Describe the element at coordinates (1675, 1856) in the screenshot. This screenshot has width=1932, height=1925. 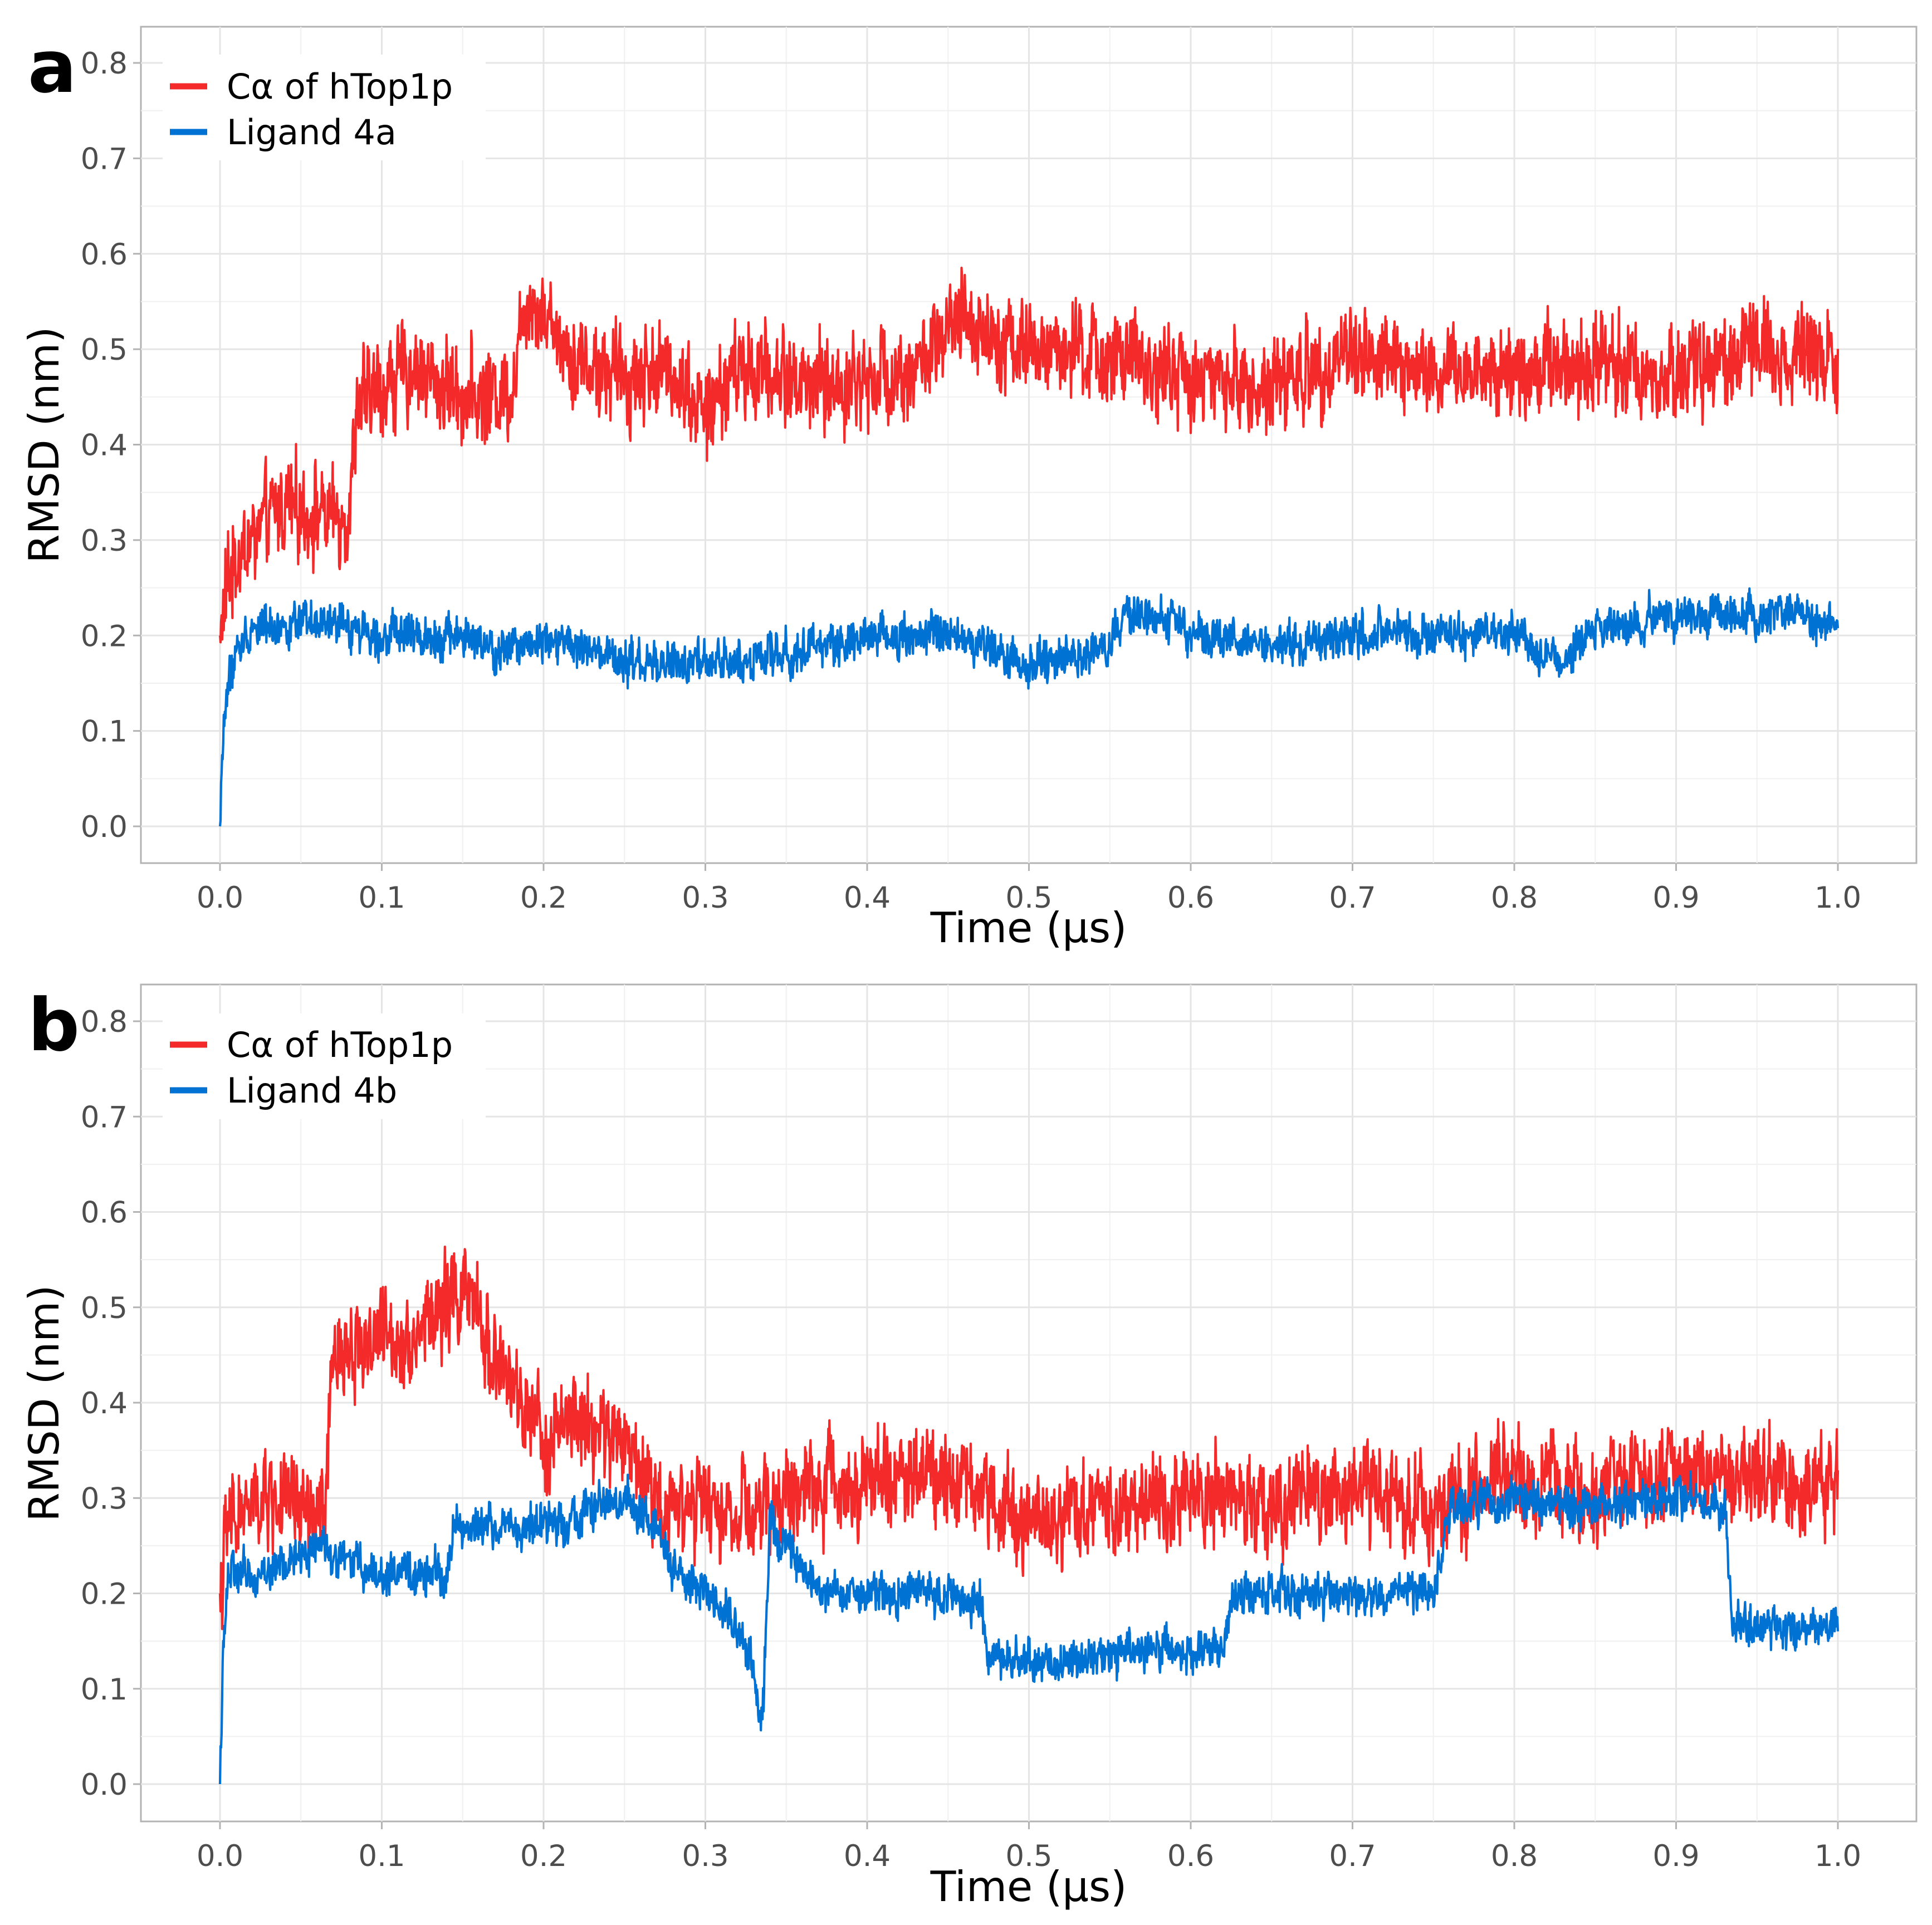
I see `panel-b-x-tick-label: 0.9` at that location.